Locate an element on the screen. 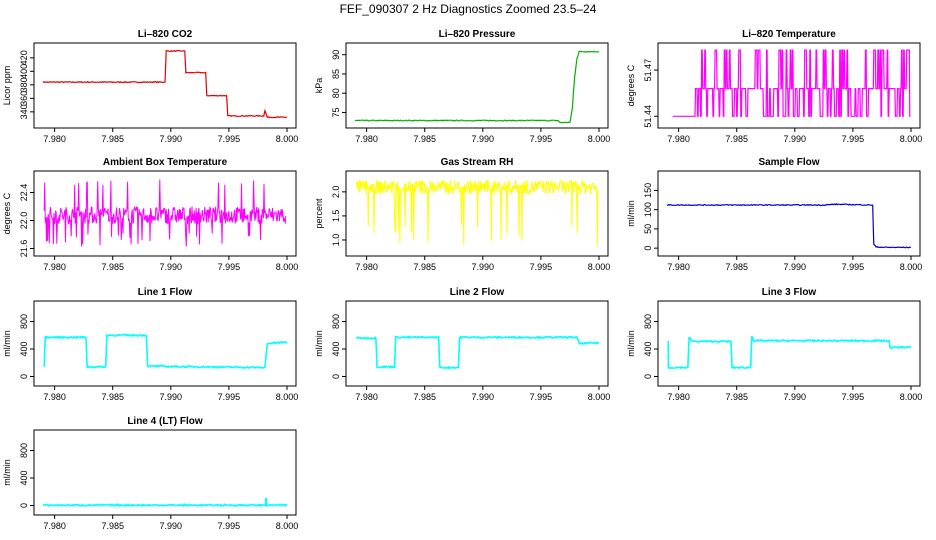  y-tick-label: 50 is located at coordinates (648, 229).